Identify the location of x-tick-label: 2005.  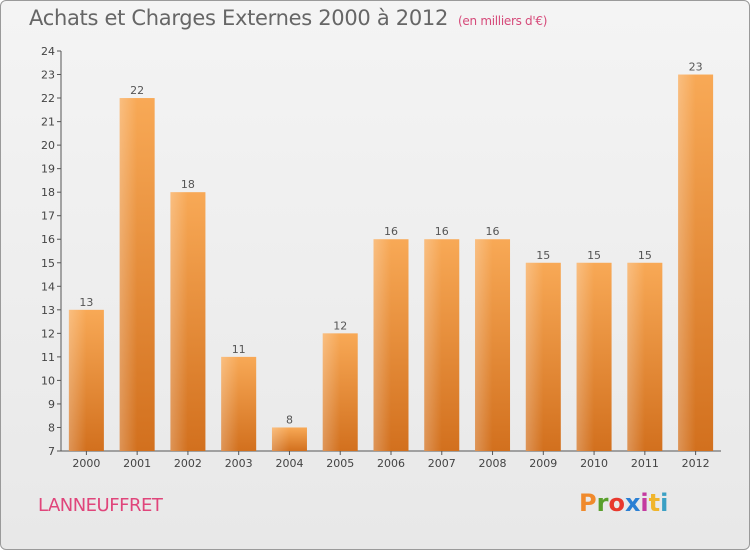
(340, 463).